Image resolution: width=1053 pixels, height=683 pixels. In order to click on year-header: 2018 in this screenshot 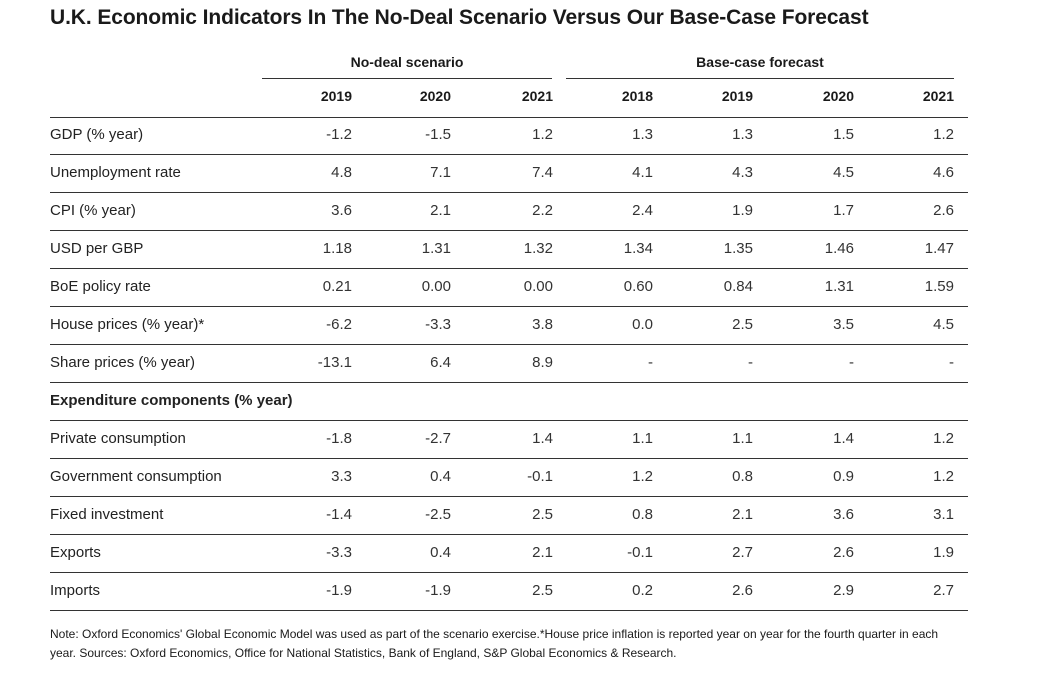, I will do `click(637, 96)`.